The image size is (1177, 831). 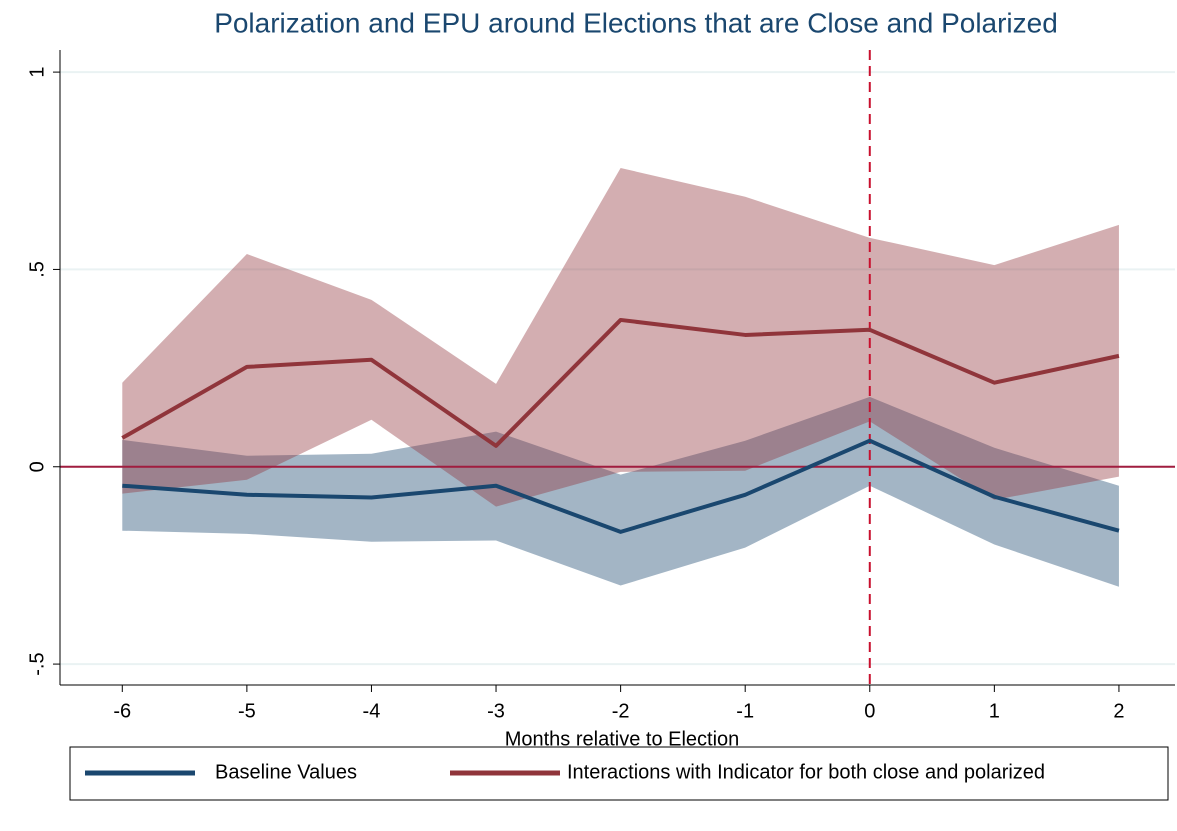 What do you see at coordinates (37, 466) in the screenshot?
I see `y-tick-label: 0` at bounding box center [37, 466].